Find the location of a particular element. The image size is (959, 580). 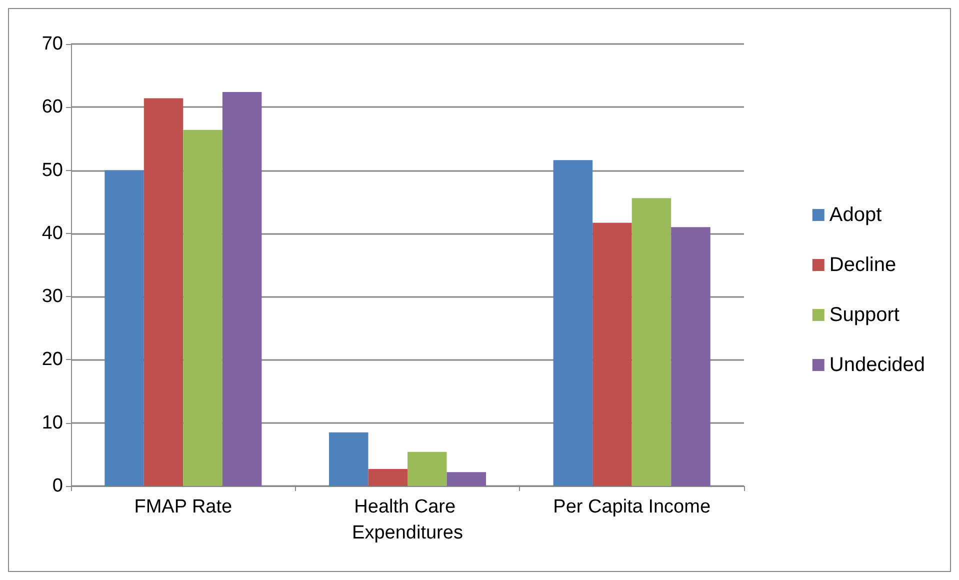

y-tick-label: 60 is located at coordinates (52, 107).